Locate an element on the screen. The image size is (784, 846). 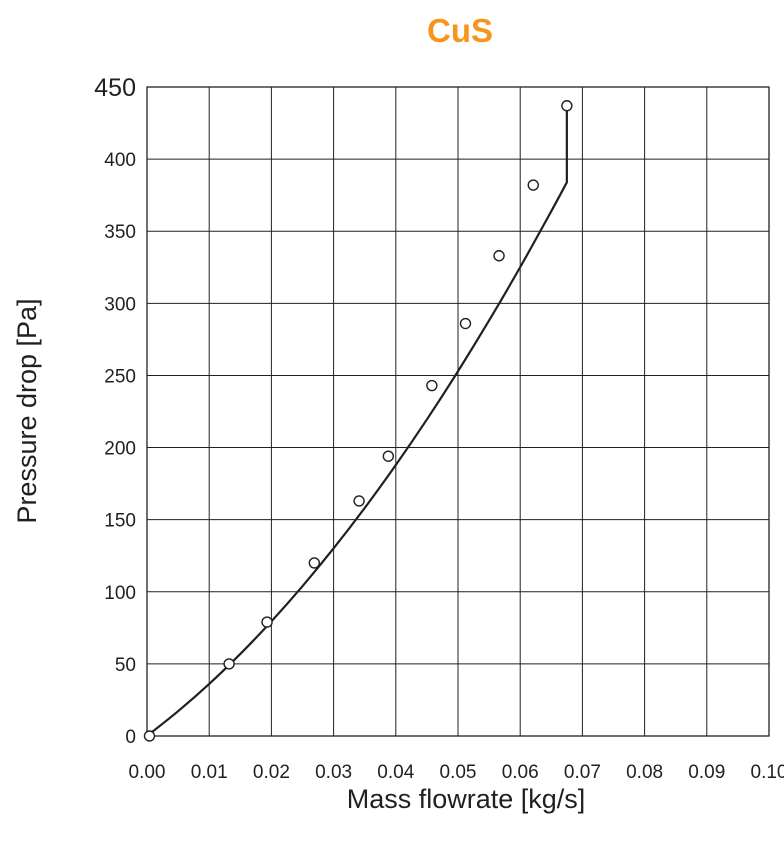
x-tick-label: 0.07 is located at coordinates (582, 772).